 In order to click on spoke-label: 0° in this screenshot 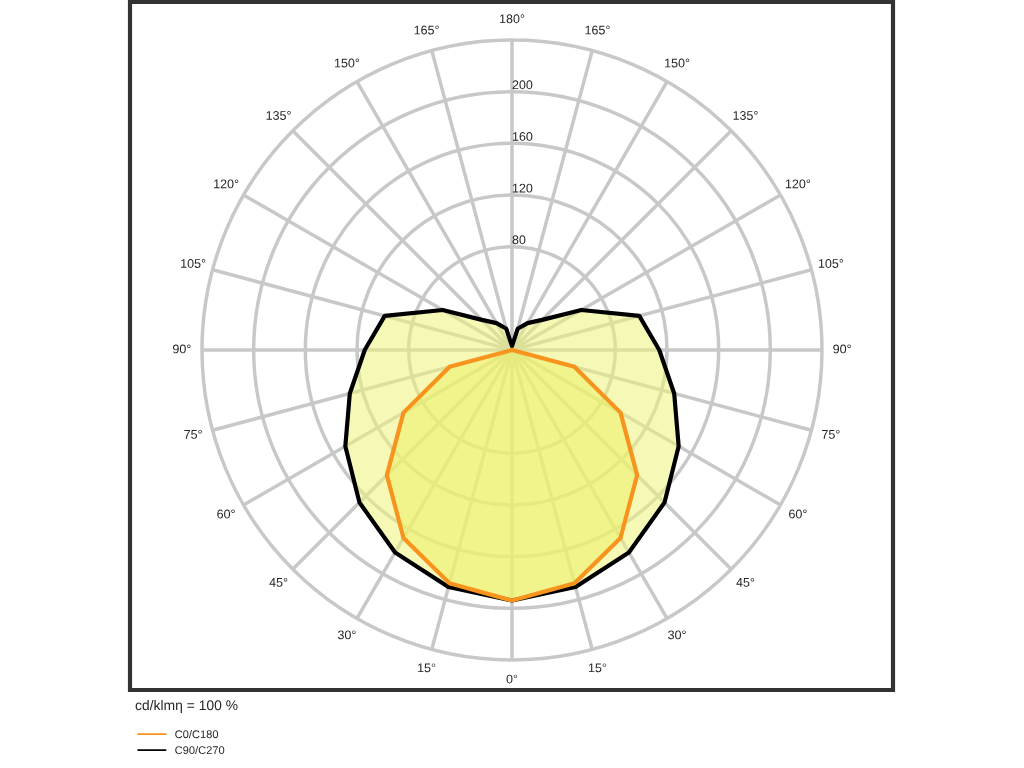, I will do `click(512, 679)`.